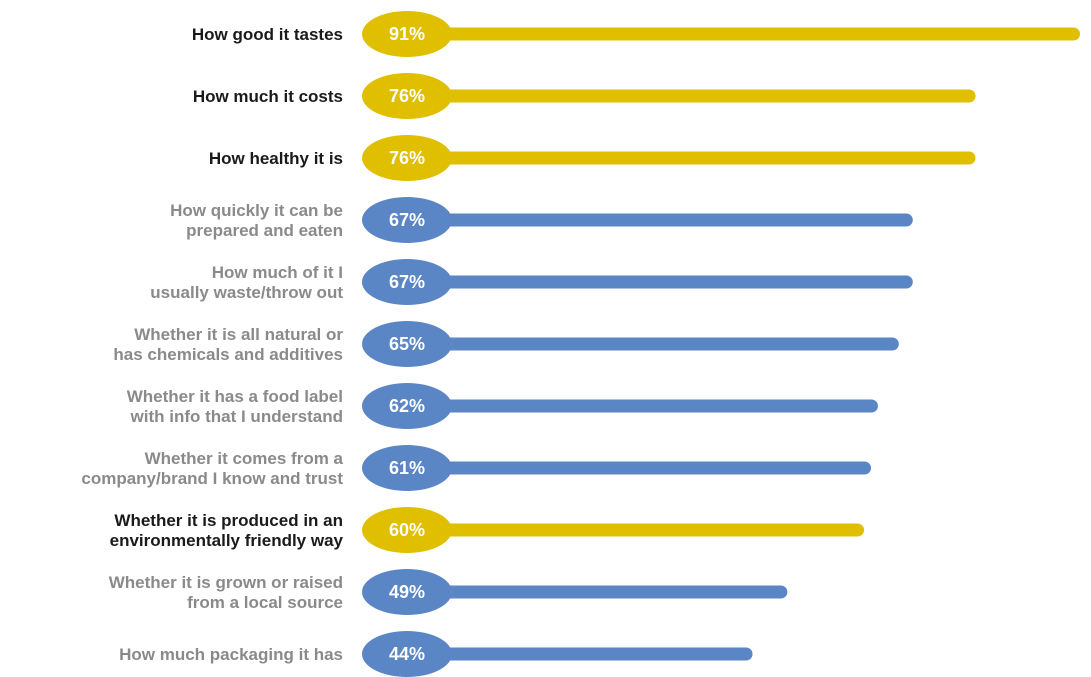 Image resolution: width=1091 pixels, height=677 pixels. What do you see at coordinates (276, 158) in the screenshot?
I see `category-label: How healthy it is` at bounding box center [276, 158].